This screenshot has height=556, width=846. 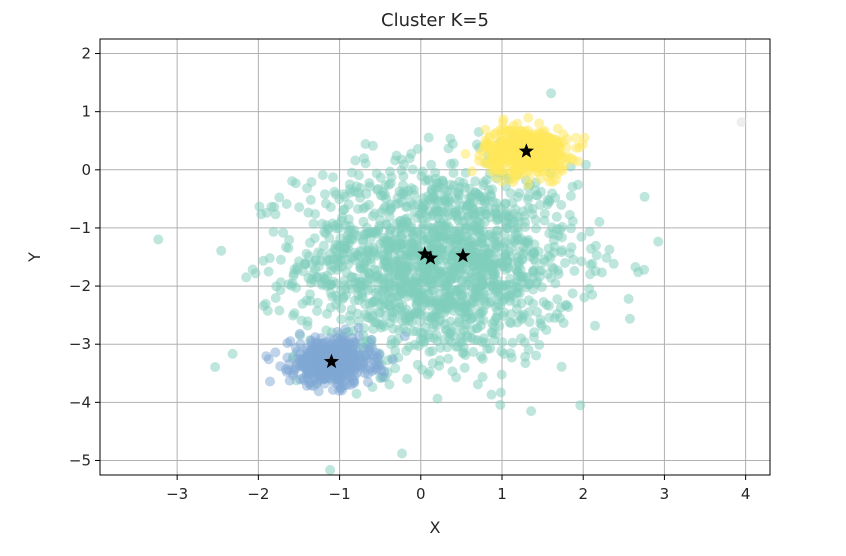 What do you see at coordinates (86, 54) in the screenshot?
I see `y-tick-label: 2` at bounding box center [86, 54].